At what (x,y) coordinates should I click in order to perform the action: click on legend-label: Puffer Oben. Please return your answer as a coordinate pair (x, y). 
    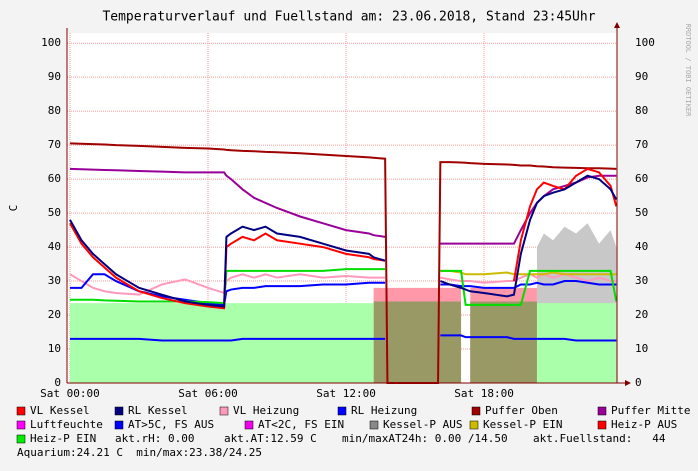
    Looking at the image, I should click on (521, 410).